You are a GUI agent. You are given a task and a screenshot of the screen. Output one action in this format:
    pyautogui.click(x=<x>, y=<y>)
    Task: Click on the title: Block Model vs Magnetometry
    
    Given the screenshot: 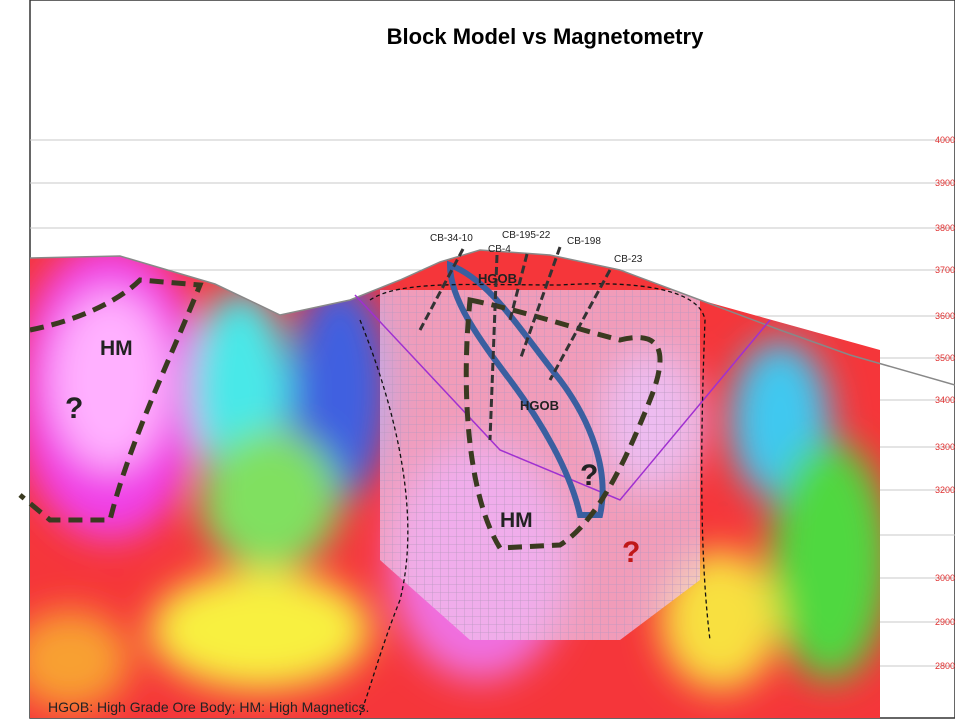 What is the action you would take?
    pyautogui.click(x=545, y=36)
    